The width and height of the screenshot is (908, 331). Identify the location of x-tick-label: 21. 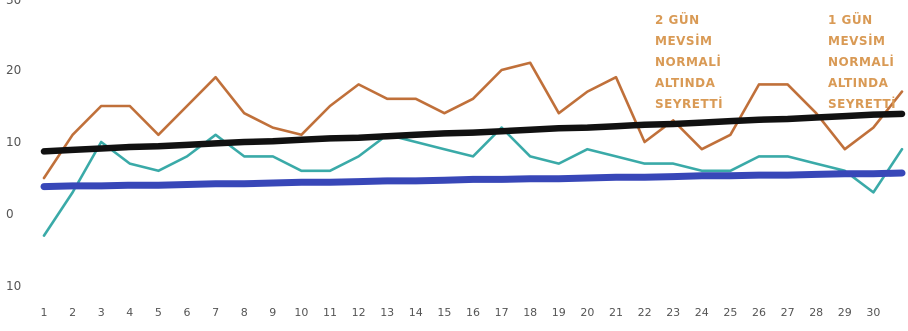
(616, 312).